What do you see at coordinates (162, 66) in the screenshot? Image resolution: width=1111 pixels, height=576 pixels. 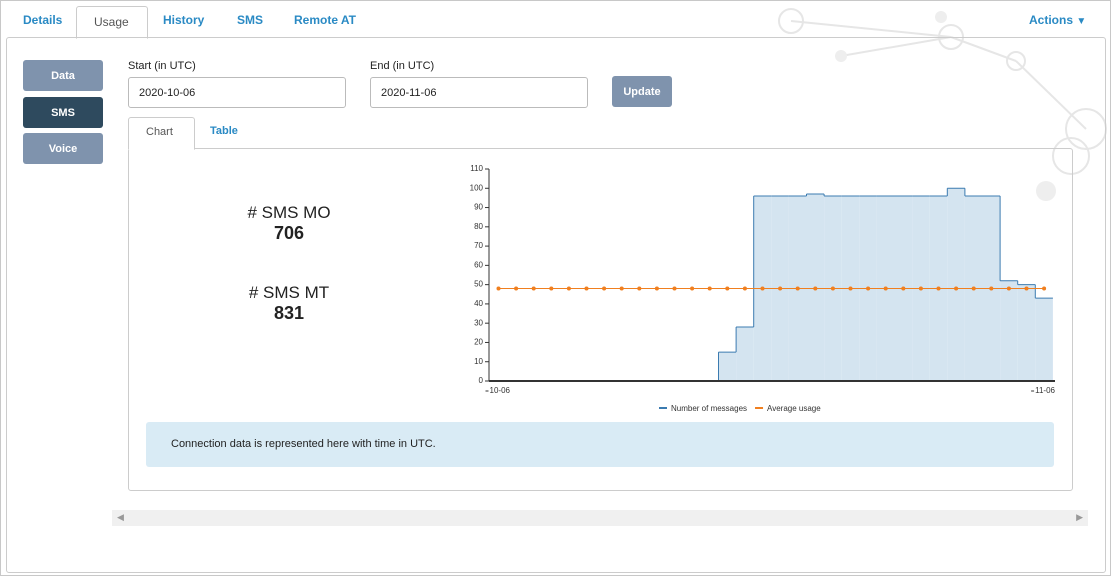 I see `start-label: Start (in UTC)` at bounding box center [162, 66].